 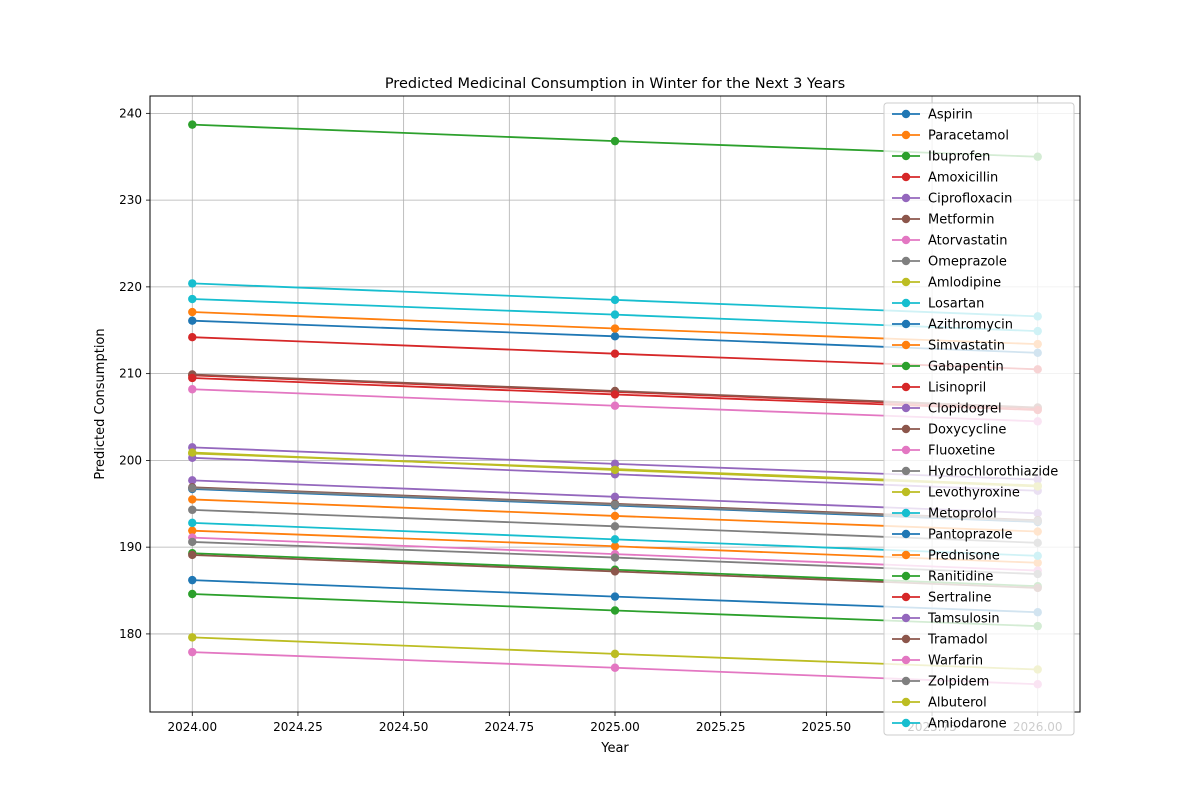 I want to click on legend-label: Ranitidine, so click(x=960, y=577).